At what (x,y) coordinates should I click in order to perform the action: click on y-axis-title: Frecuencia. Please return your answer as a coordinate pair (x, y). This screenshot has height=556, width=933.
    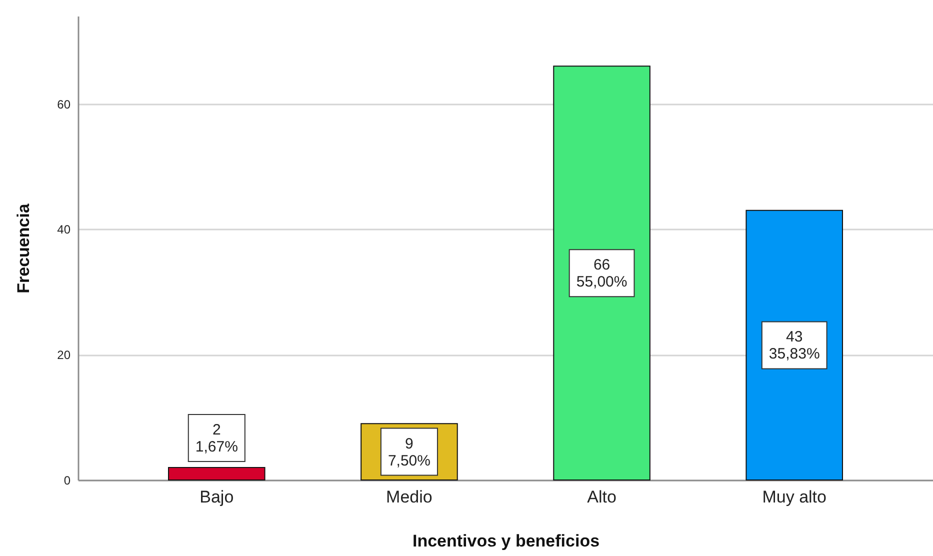
    Looking at the image, I should click on (24, 248).